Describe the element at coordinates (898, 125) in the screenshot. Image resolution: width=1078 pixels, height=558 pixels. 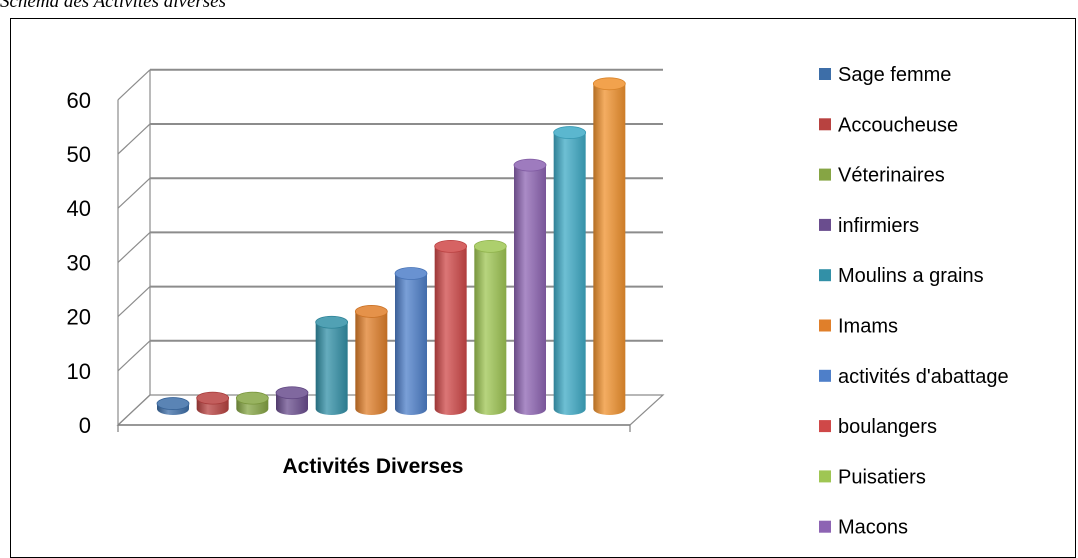
I see `legend-label: Accoucheuse` at that location.